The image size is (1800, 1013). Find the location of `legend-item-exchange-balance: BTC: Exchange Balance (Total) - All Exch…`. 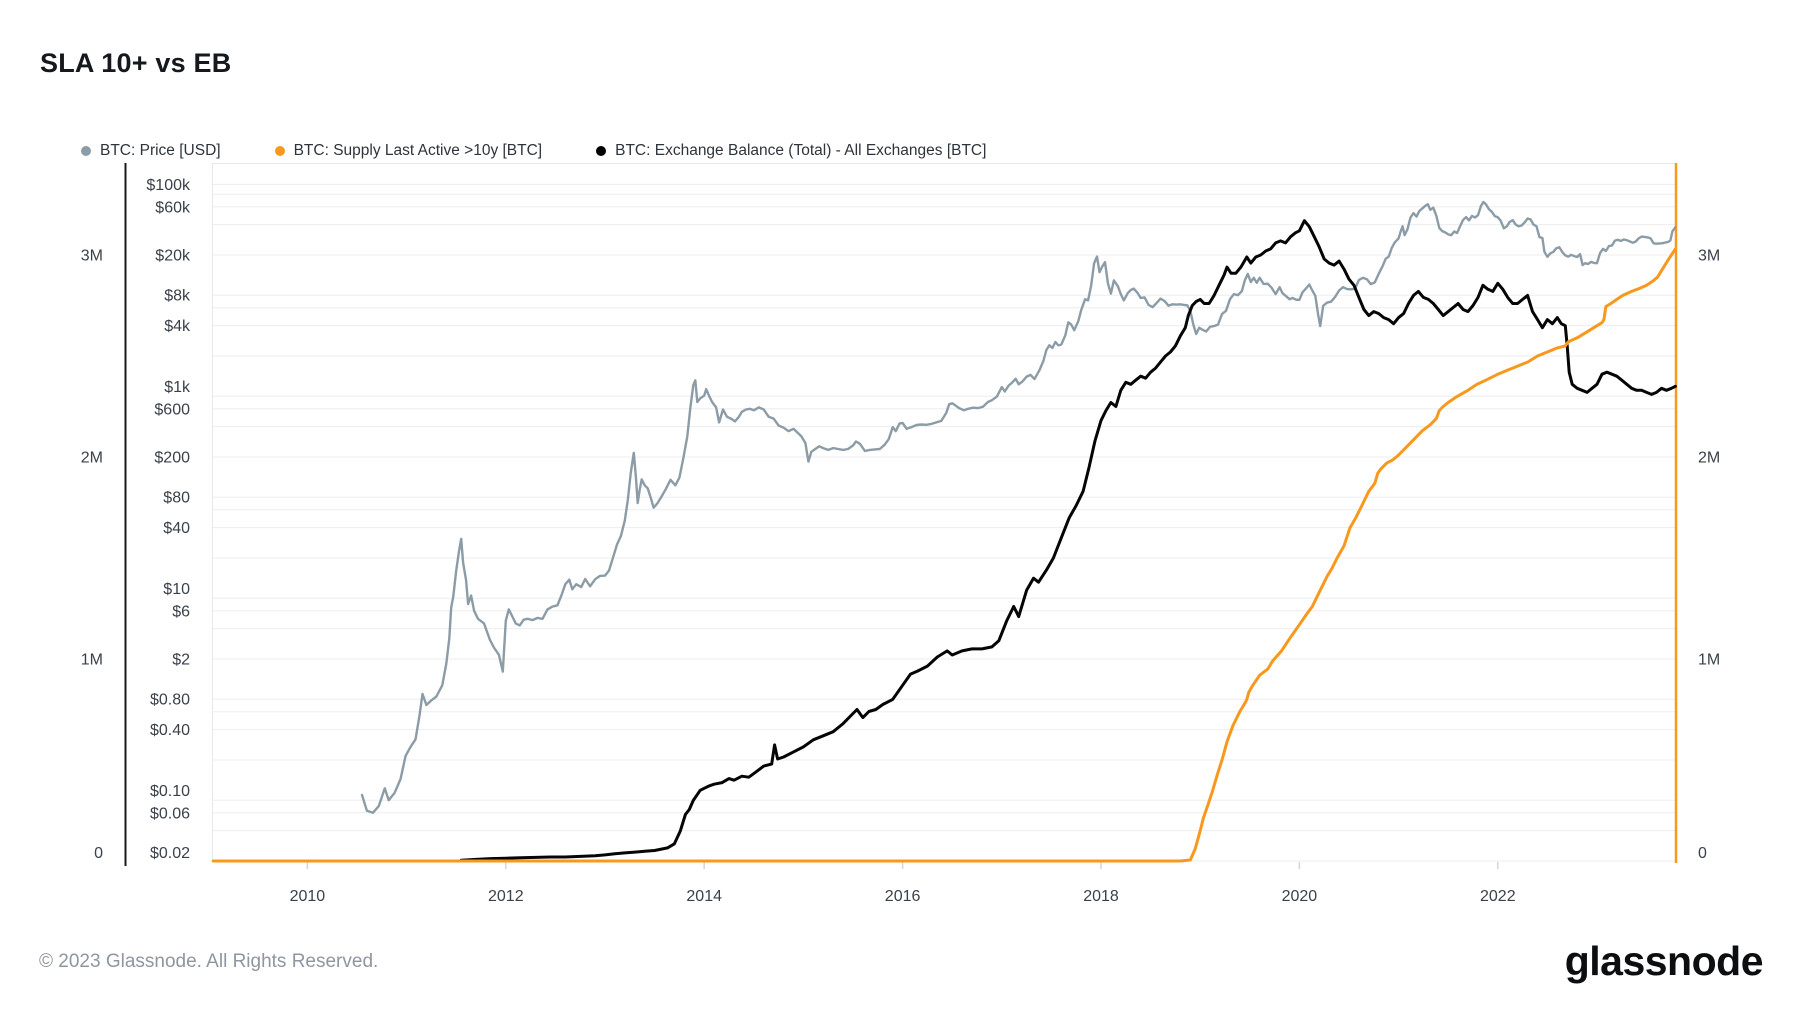

legend-item-exchange-balance: BTC: Exchange Balance (Total) - All Exch… is located at coordinates (791, 151).